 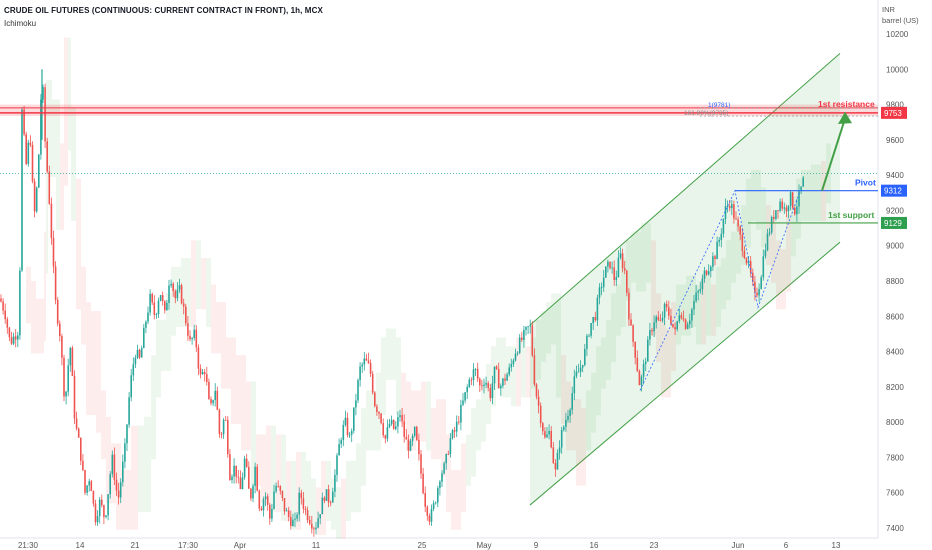 What do you see at coordinates (719, 105) in the screenshot?
I see `fib-label-1: 1(9781)` at bounding box center [719, 105].